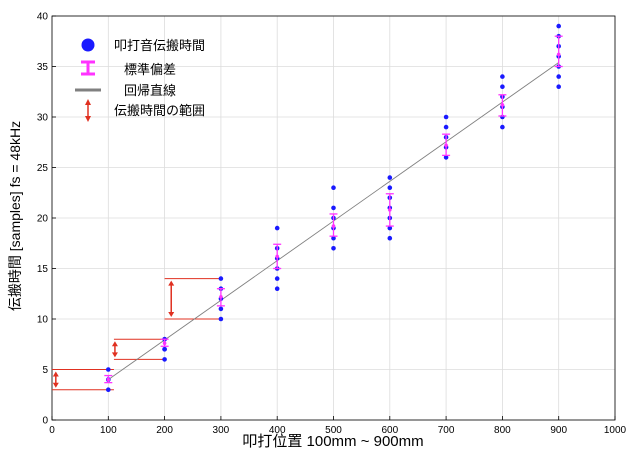 The width and height of the screenshot is (639, 453). I want to click on y-axis-label: 伝搬時間 [samples] fs = 48kHz, so click(15, 216).